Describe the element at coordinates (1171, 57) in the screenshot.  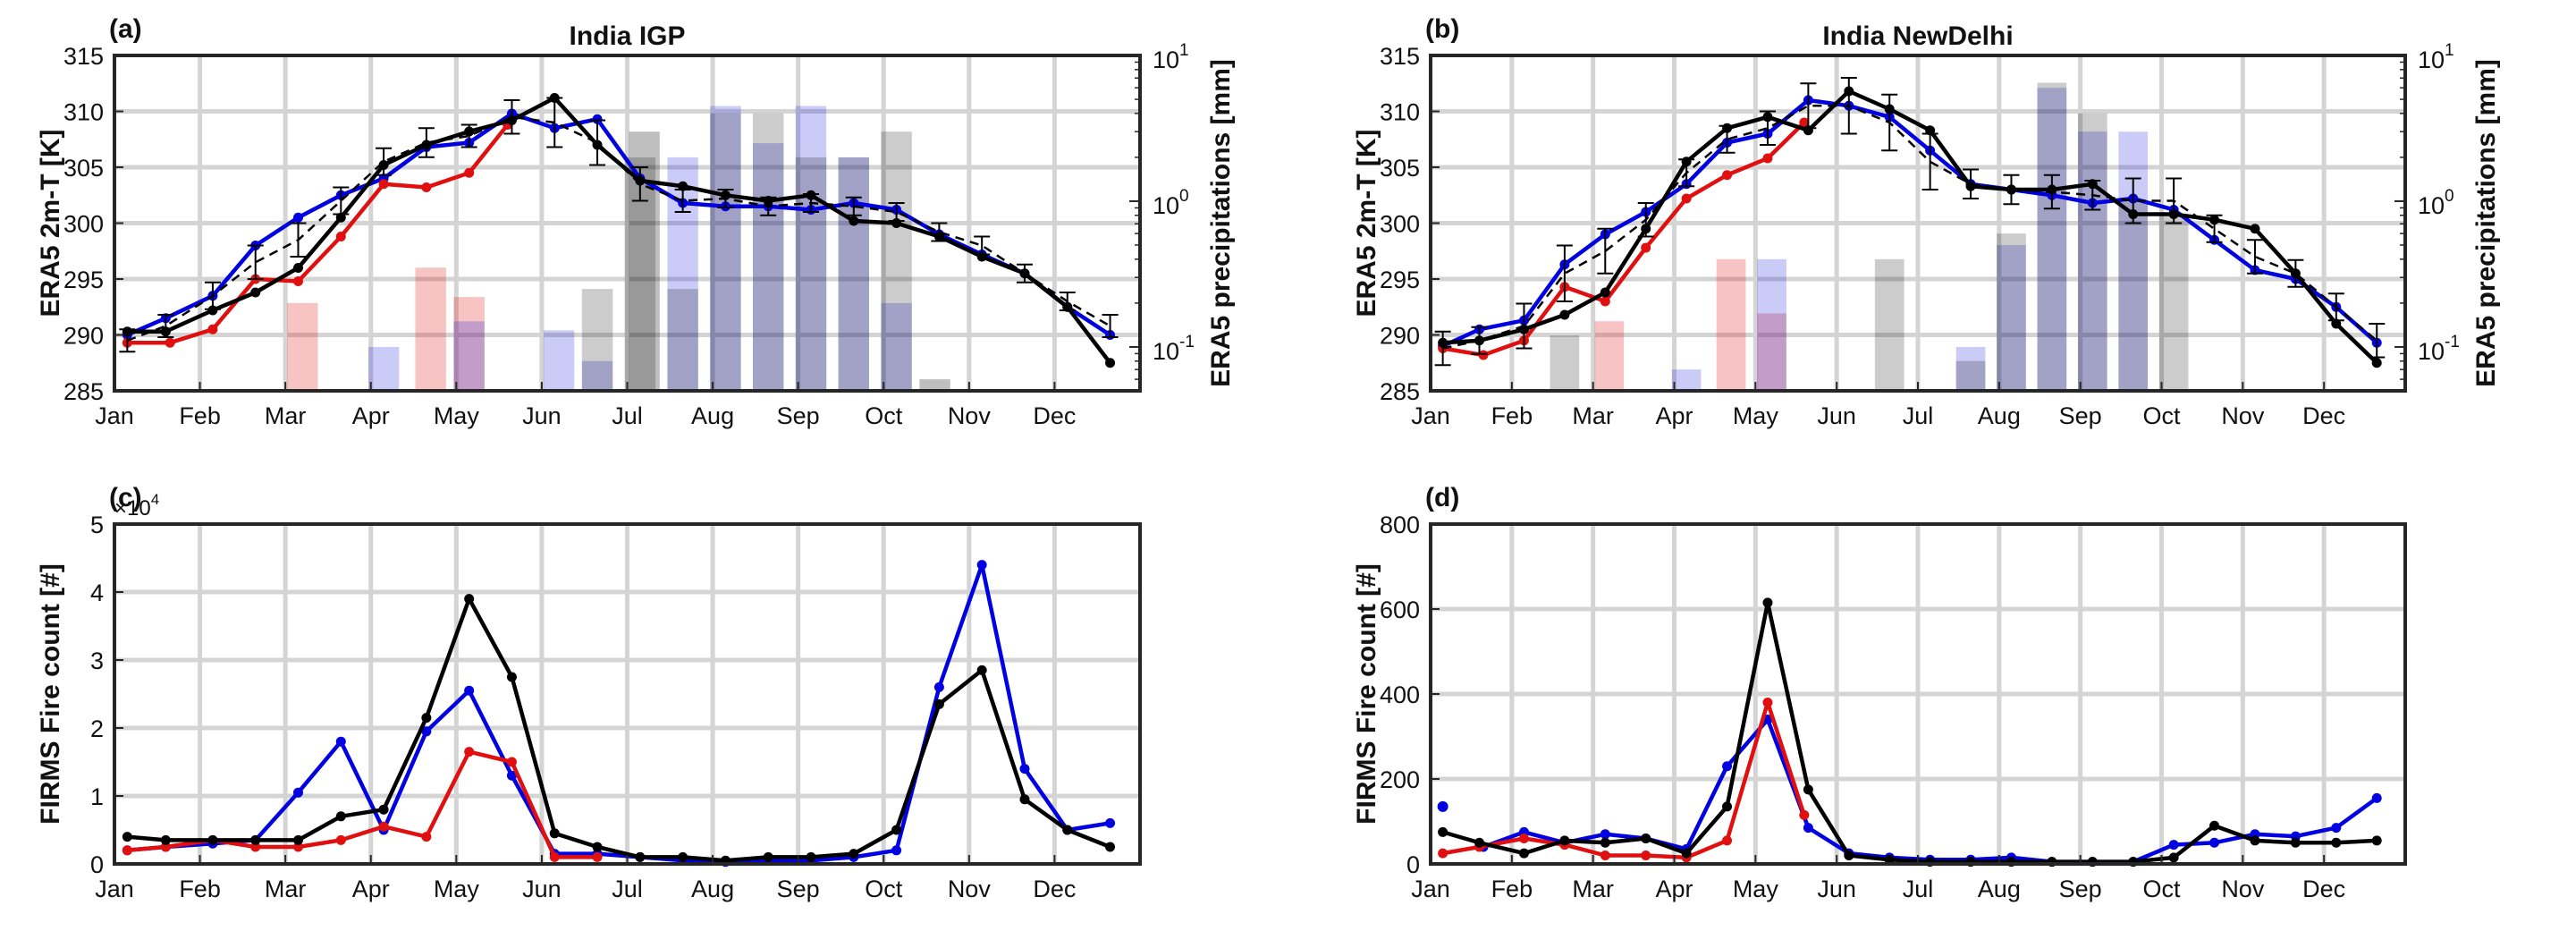
I see `y2-tick-label: 101` at that location.